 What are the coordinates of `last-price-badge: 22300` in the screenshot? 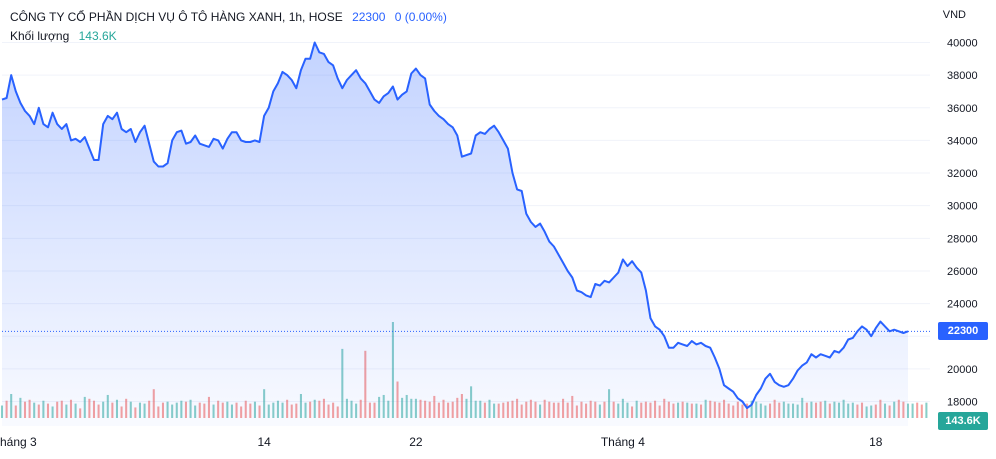 It's located at (963, 331).